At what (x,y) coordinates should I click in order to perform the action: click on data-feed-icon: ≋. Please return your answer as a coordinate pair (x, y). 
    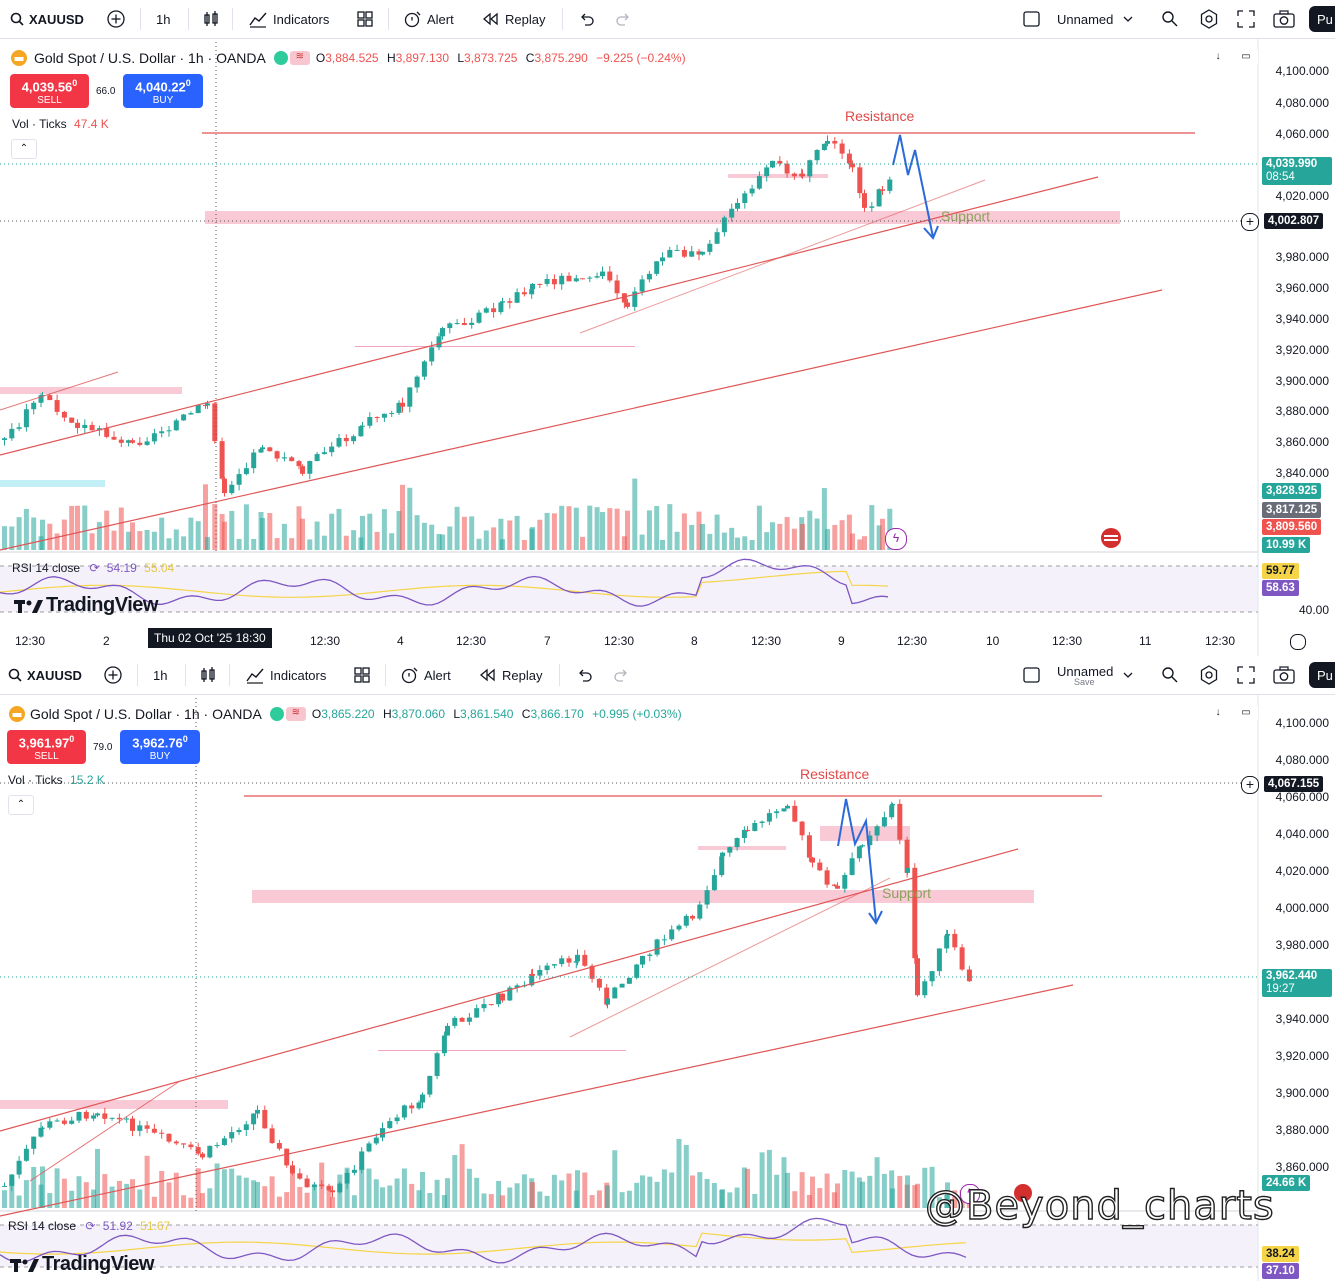
    Looking at the image, I should click on (299, 58).